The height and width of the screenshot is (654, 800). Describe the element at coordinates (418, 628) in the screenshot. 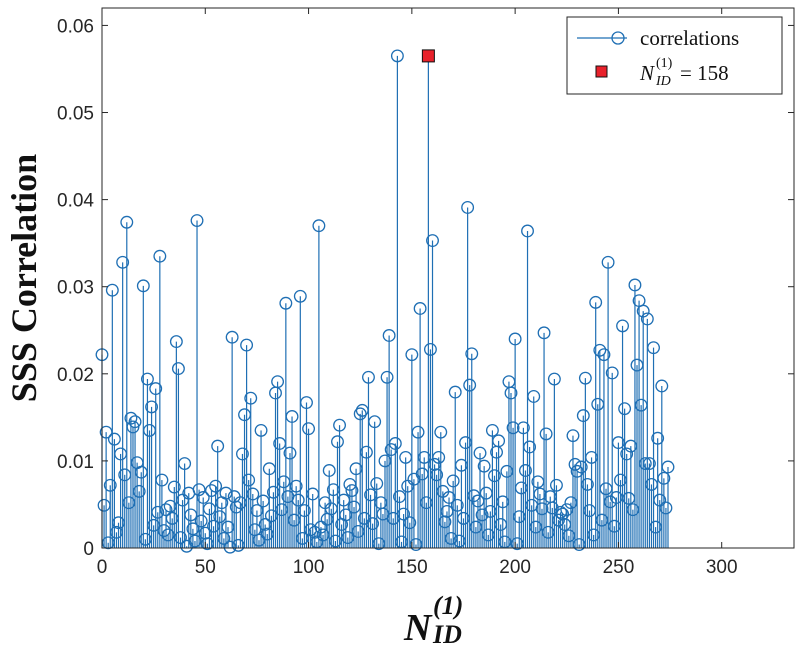

I see `x-axis-label-base: N` at that location.